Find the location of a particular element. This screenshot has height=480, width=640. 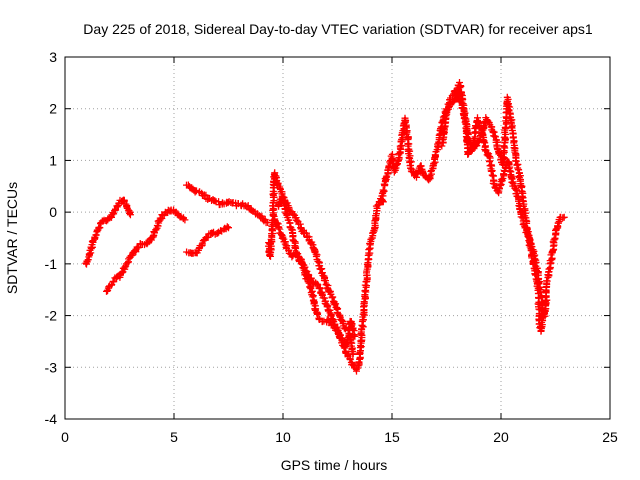

x-tick-label: 15 is located at coordinates (392, 437).